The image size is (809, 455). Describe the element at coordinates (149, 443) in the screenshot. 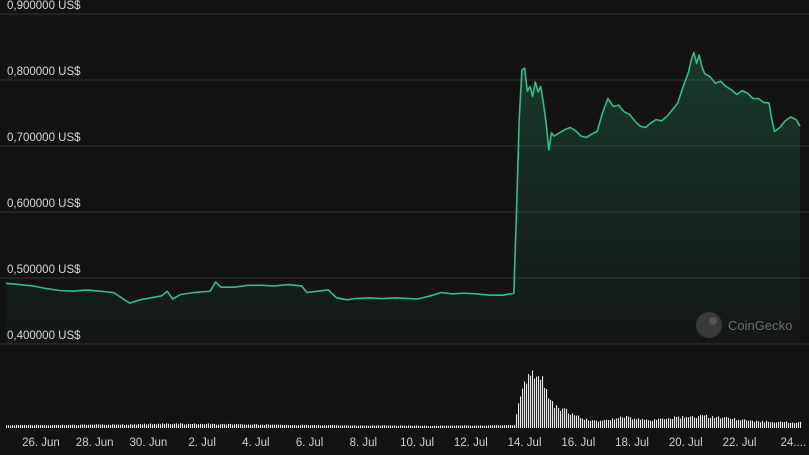

I see `x-tick-label: 30. Jun` at that location.